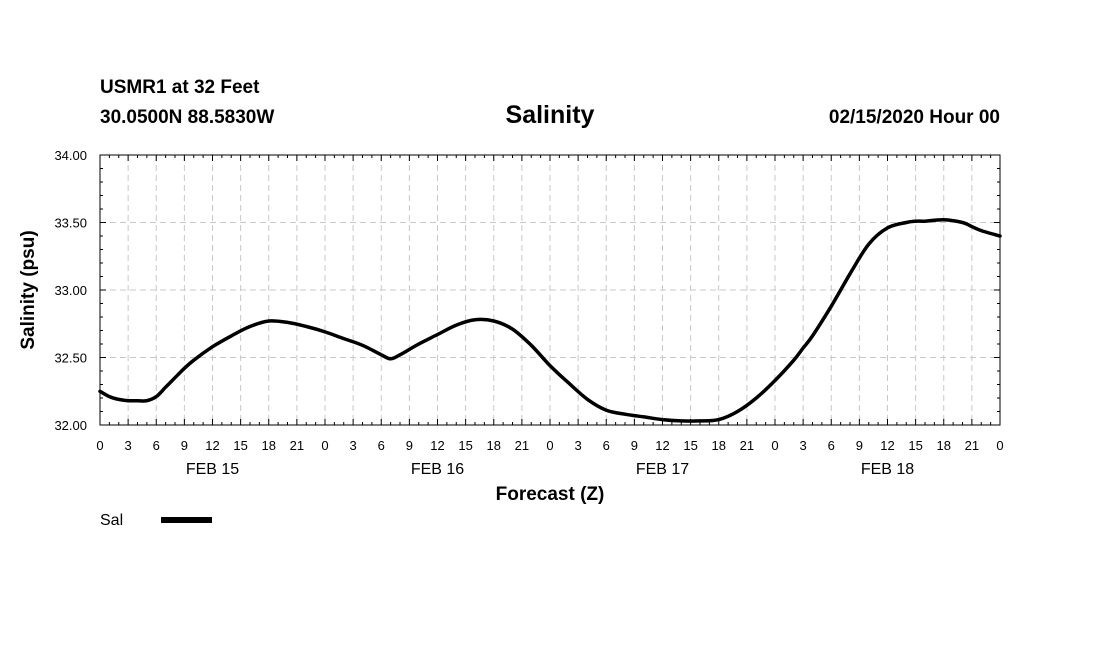  Describe the element at coordinates (28, 289) in the screenshot. I see `y-axis-title: Salinity (psu)` at that location.